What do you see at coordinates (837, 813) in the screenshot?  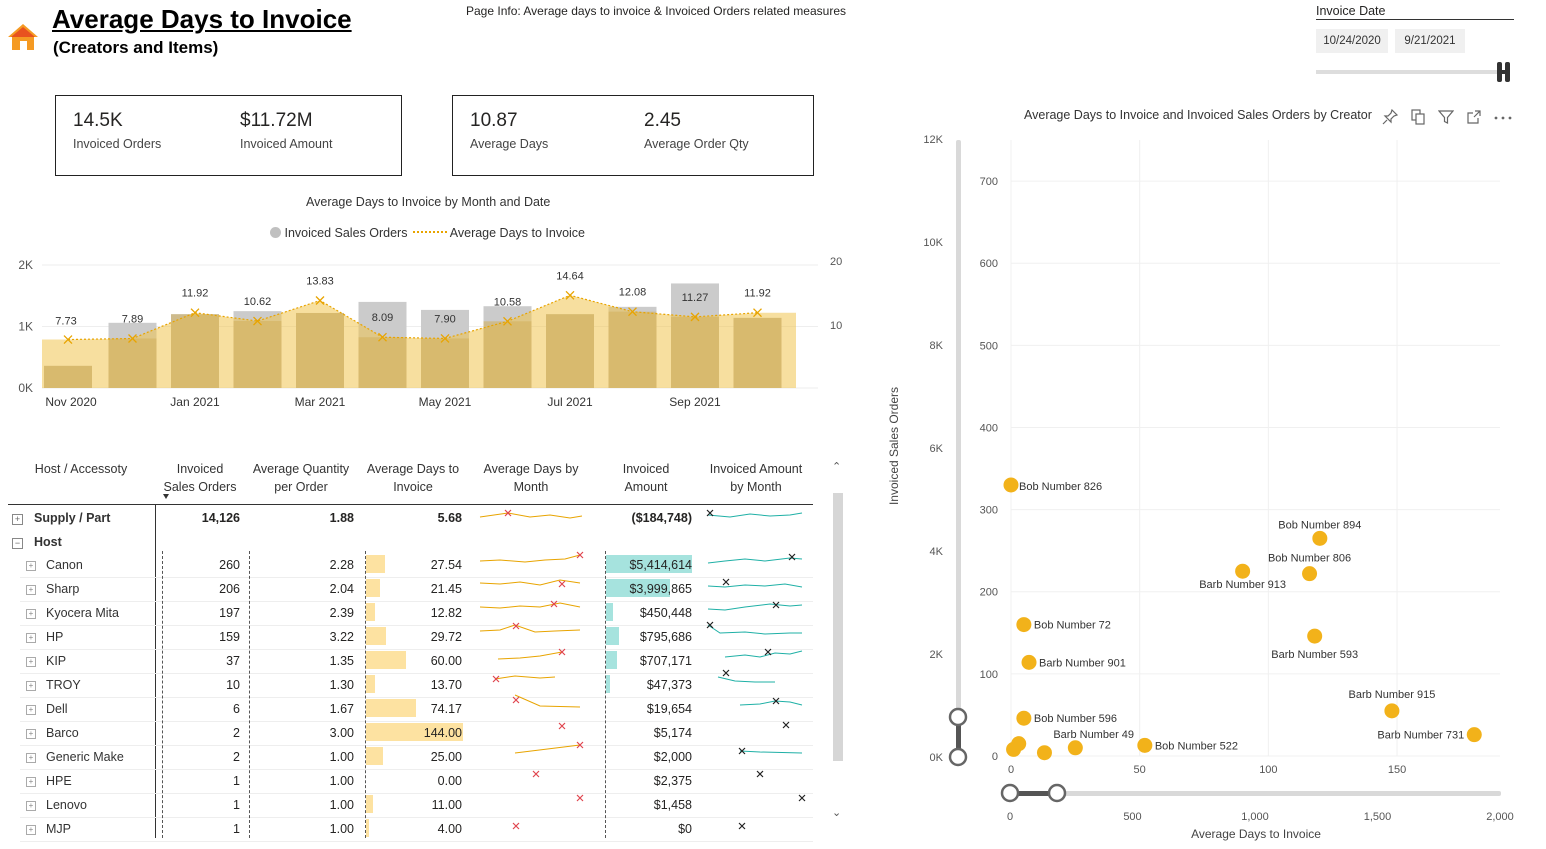 I see `scroll-down-icon: ⌄` at bounding box center [837, 813].